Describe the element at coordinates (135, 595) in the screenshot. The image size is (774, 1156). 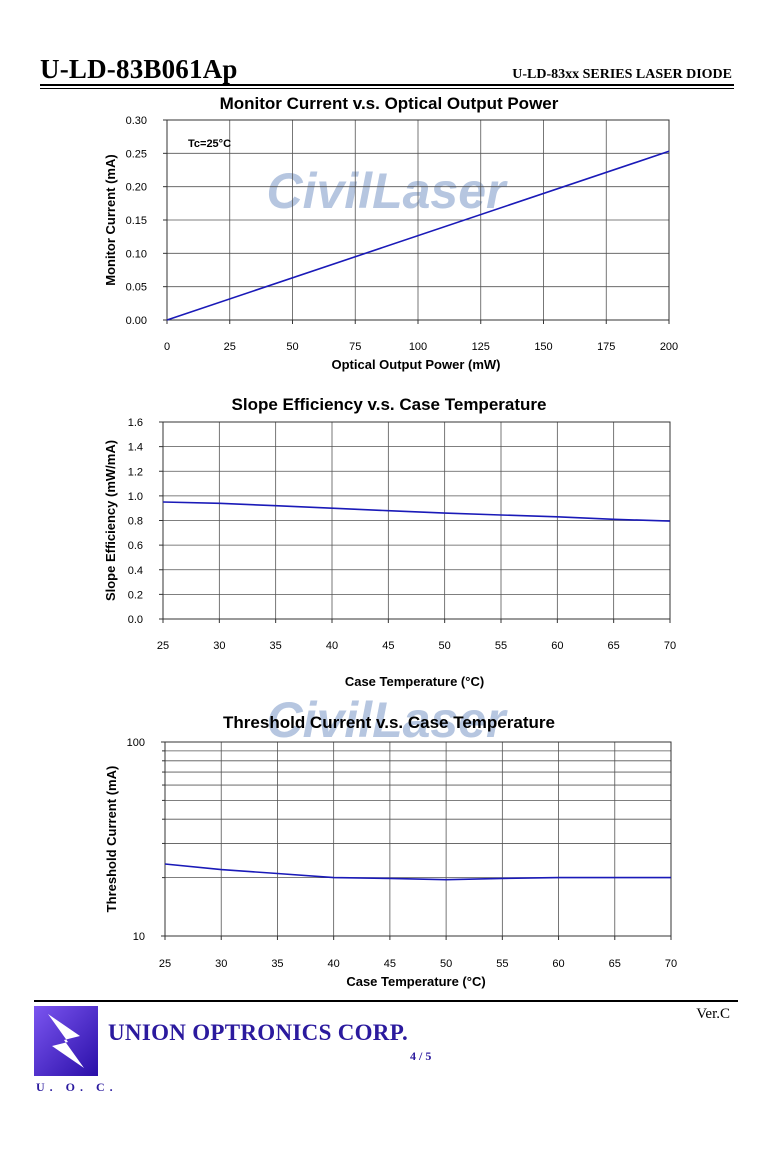
I see `y-tick-label: 0.2` at that location.